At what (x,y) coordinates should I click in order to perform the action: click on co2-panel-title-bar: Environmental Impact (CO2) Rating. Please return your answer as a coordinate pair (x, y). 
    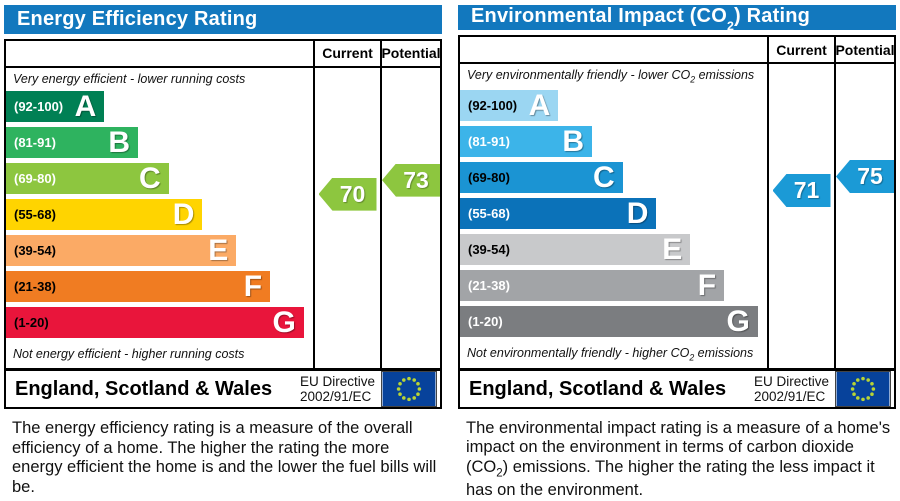
    Looking at the image, I should click on (677, 19).